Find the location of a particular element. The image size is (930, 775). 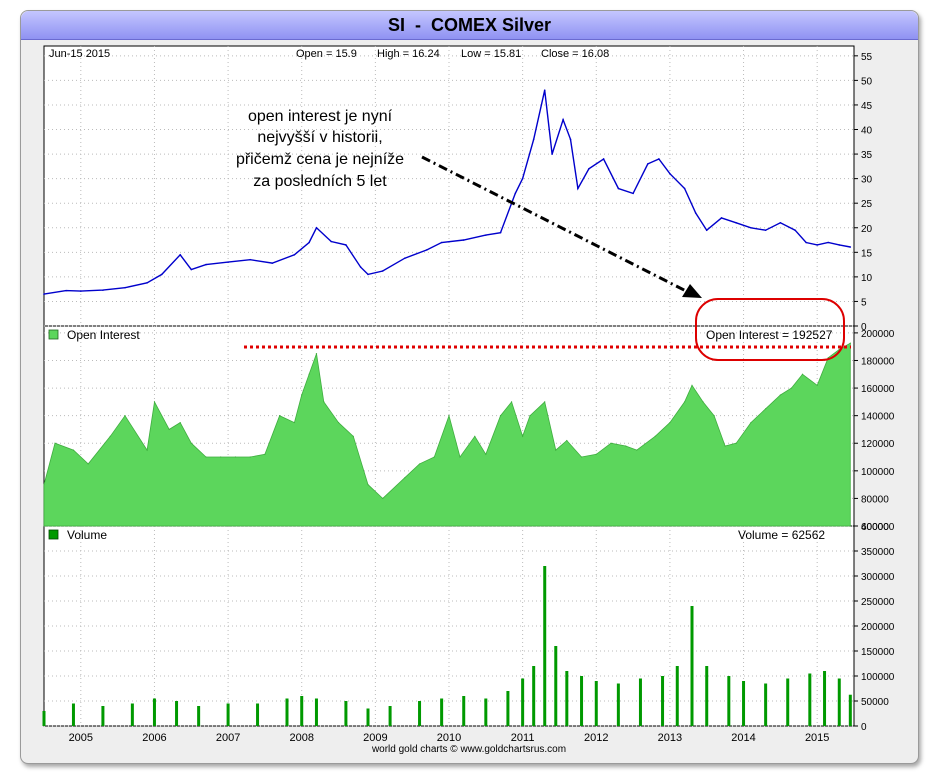

price-tick-label: 20 is located at coordinates (867, 229).